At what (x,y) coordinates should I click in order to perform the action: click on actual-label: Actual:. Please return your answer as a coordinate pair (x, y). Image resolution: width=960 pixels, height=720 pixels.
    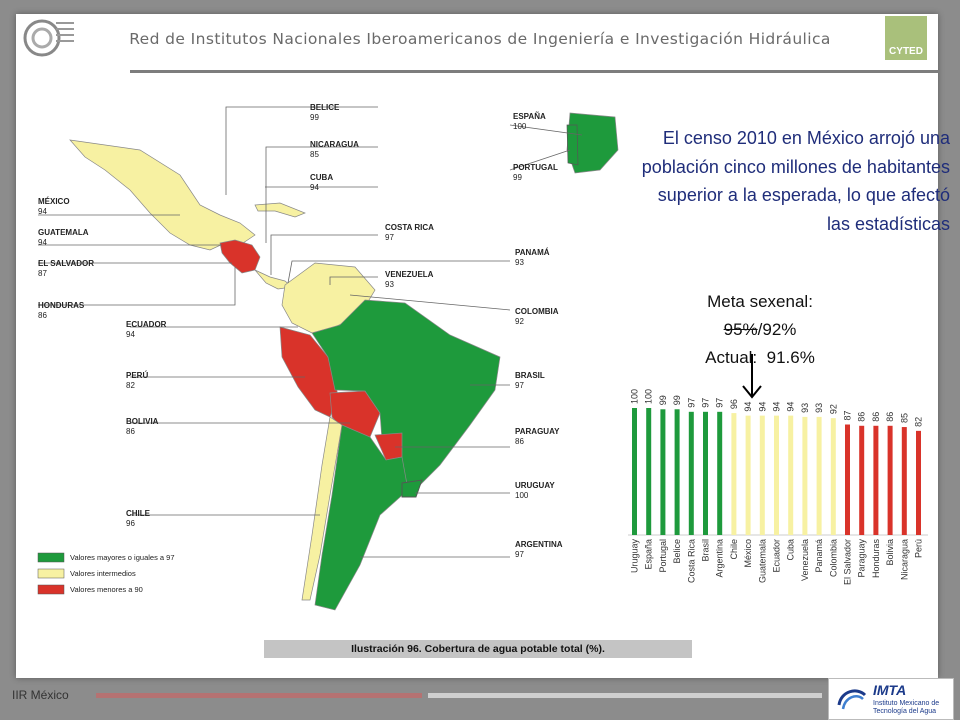
    Looking at the image, I should click on (731, 357).